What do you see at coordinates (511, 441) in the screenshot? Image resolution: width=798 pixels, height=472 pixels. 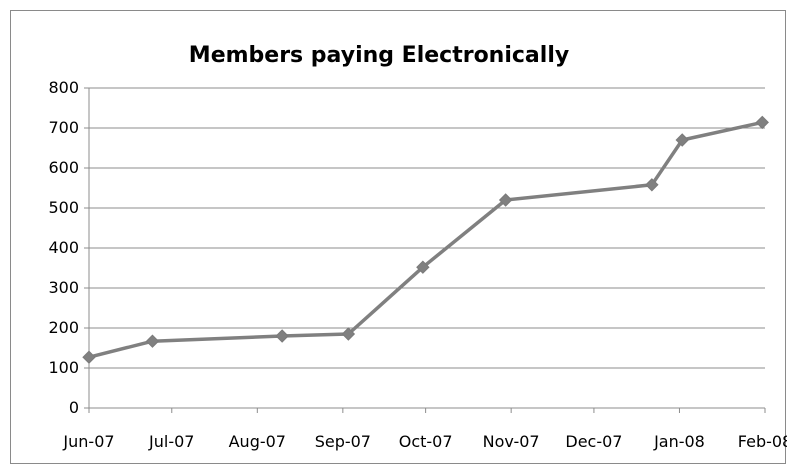 I see `x-tick-label: Nov-07` at bounding box center [511, 441].